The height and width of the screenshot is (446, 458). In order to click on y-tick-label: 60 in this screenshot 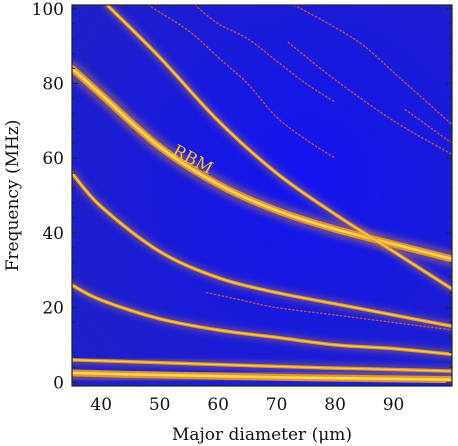, I will do `click(53, 159)`.